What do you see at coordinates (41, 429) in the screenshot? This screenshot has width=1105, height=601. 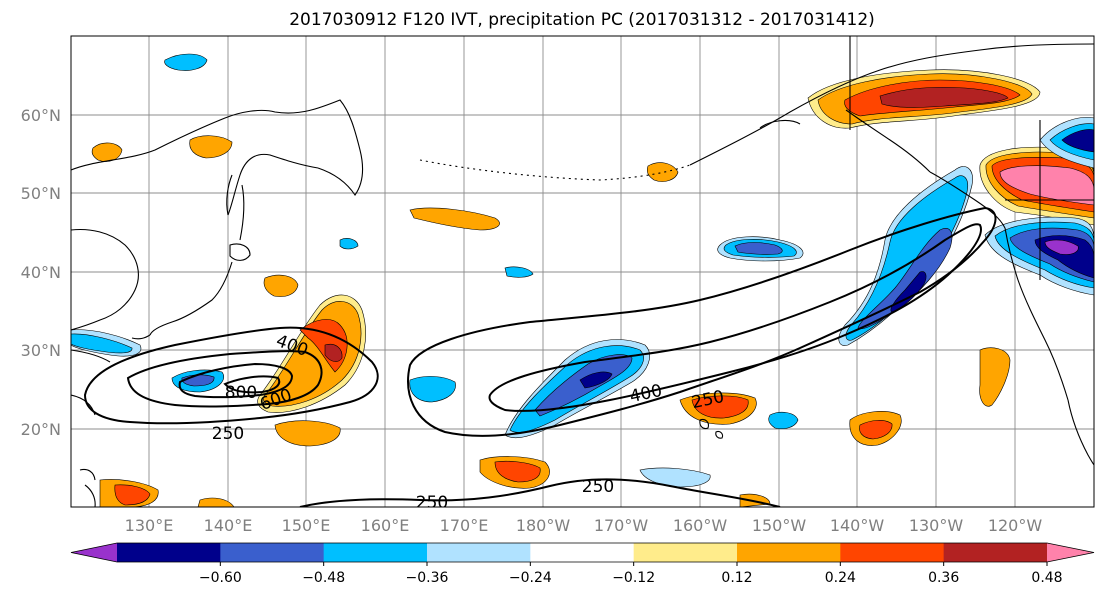 I see `lat-label-20n: 20°N` at bounding box center [41, 429].